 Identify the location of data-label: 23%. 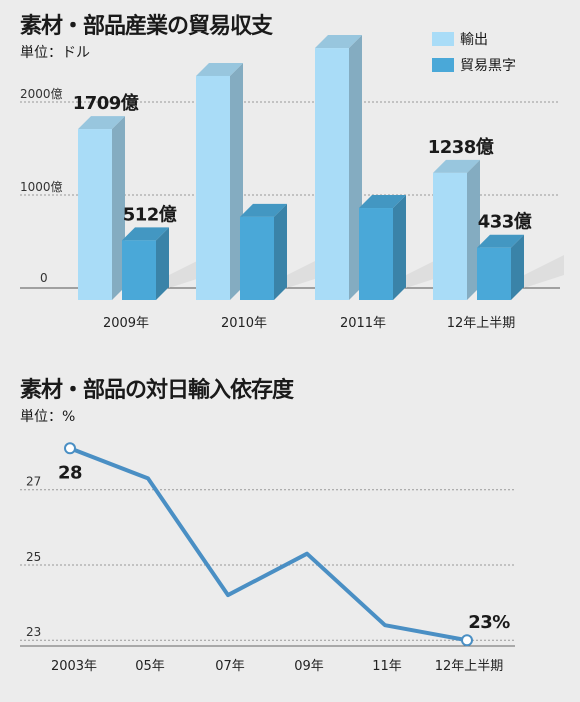
(489, 622).